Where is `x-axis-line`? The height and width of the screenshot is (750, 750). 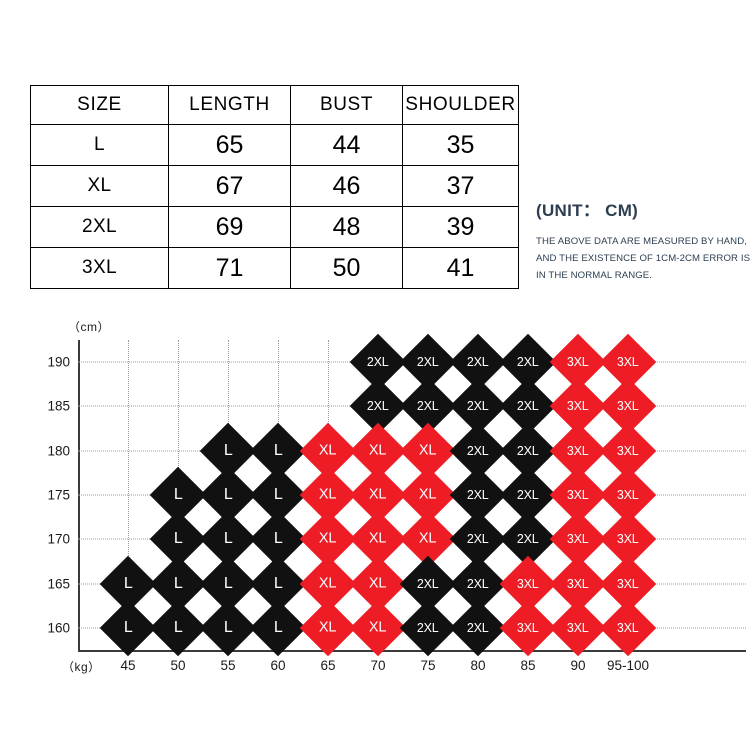 x-axis-line is located at coordinates (412, 651).